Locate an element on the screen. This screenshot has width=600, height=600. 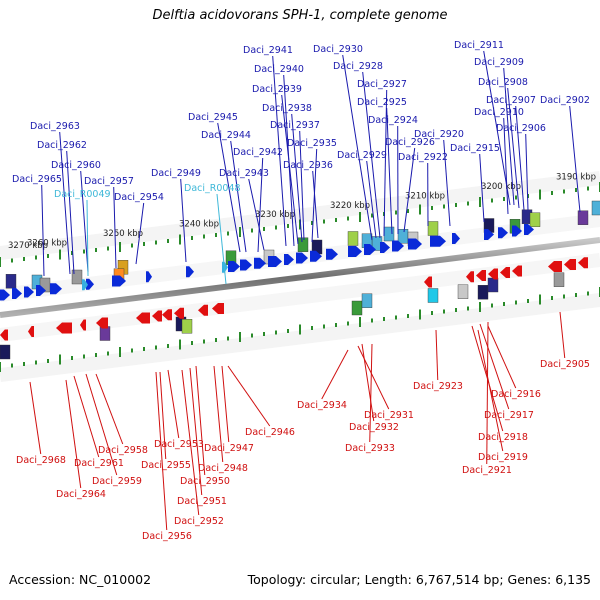
reverse-gene-label: Daci_2951 is located at coordinates (202, 501).